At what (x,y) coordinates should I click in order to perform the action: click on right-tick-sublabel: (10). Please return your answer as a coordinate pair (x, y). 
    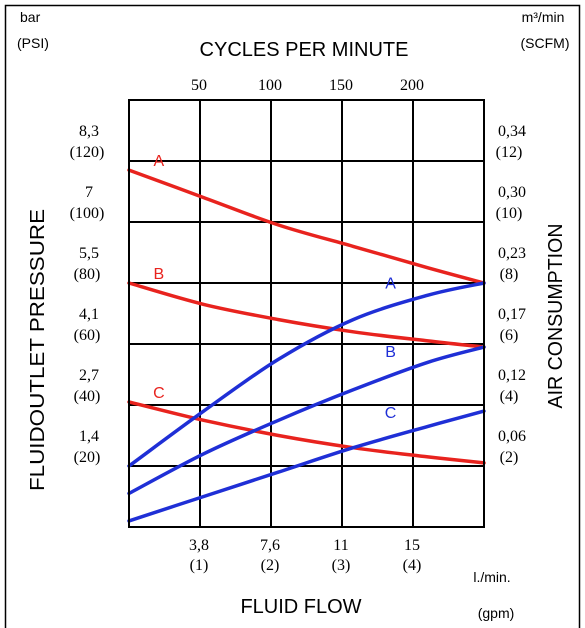
    Looking at the image, I should click on (509, 213).